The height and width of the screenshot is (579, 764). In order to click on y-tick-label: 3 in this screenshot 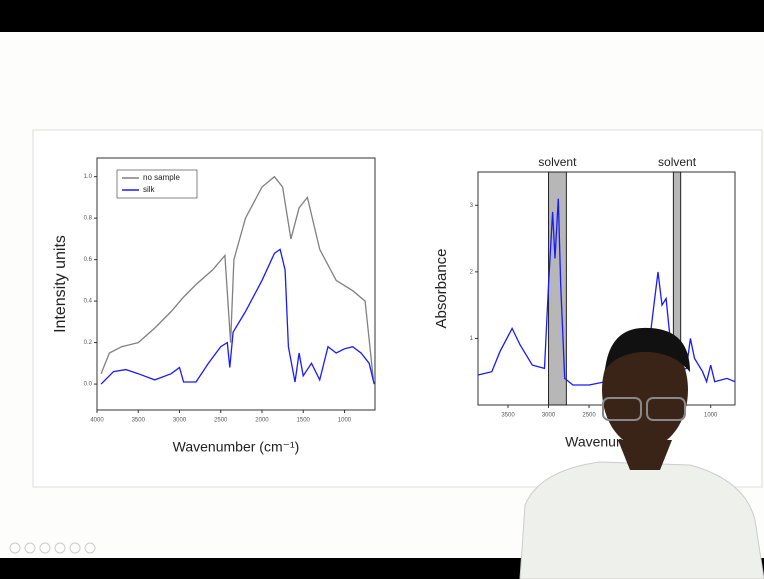, I will do `click(472, 206)`.